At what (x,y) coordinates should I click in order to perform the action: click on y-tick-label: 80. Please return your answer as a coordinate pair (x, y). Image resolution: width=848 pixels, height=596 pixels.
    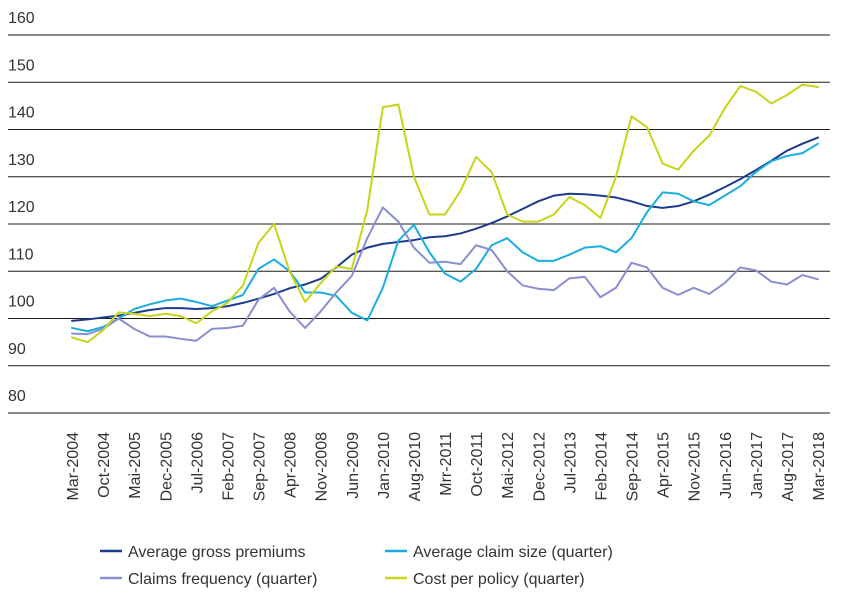
    Looking at the image, I should click on (17, 396).